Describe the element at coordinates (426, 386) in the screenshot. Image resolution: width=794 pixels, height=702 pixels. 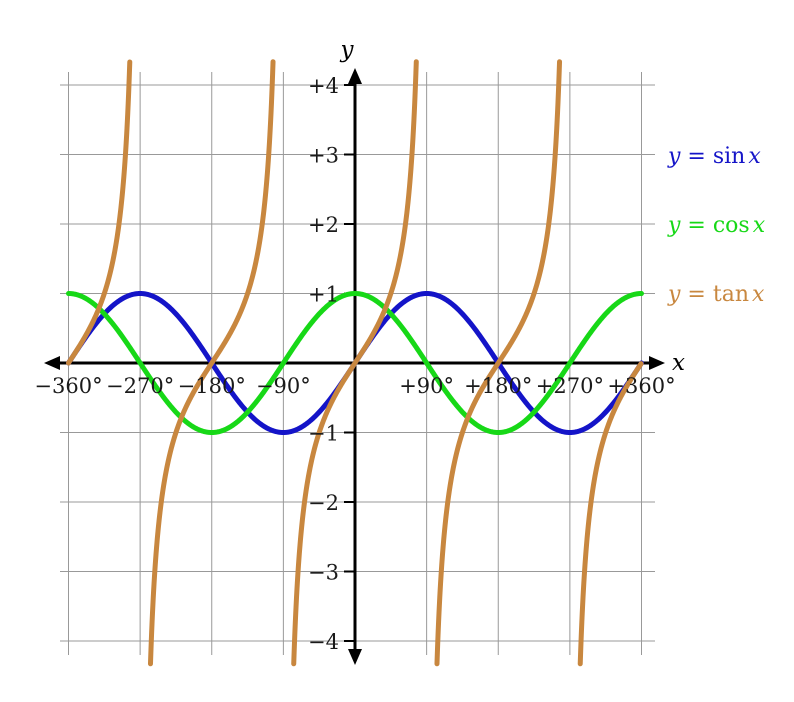
I see `x-tick-label: +90°` at that location.